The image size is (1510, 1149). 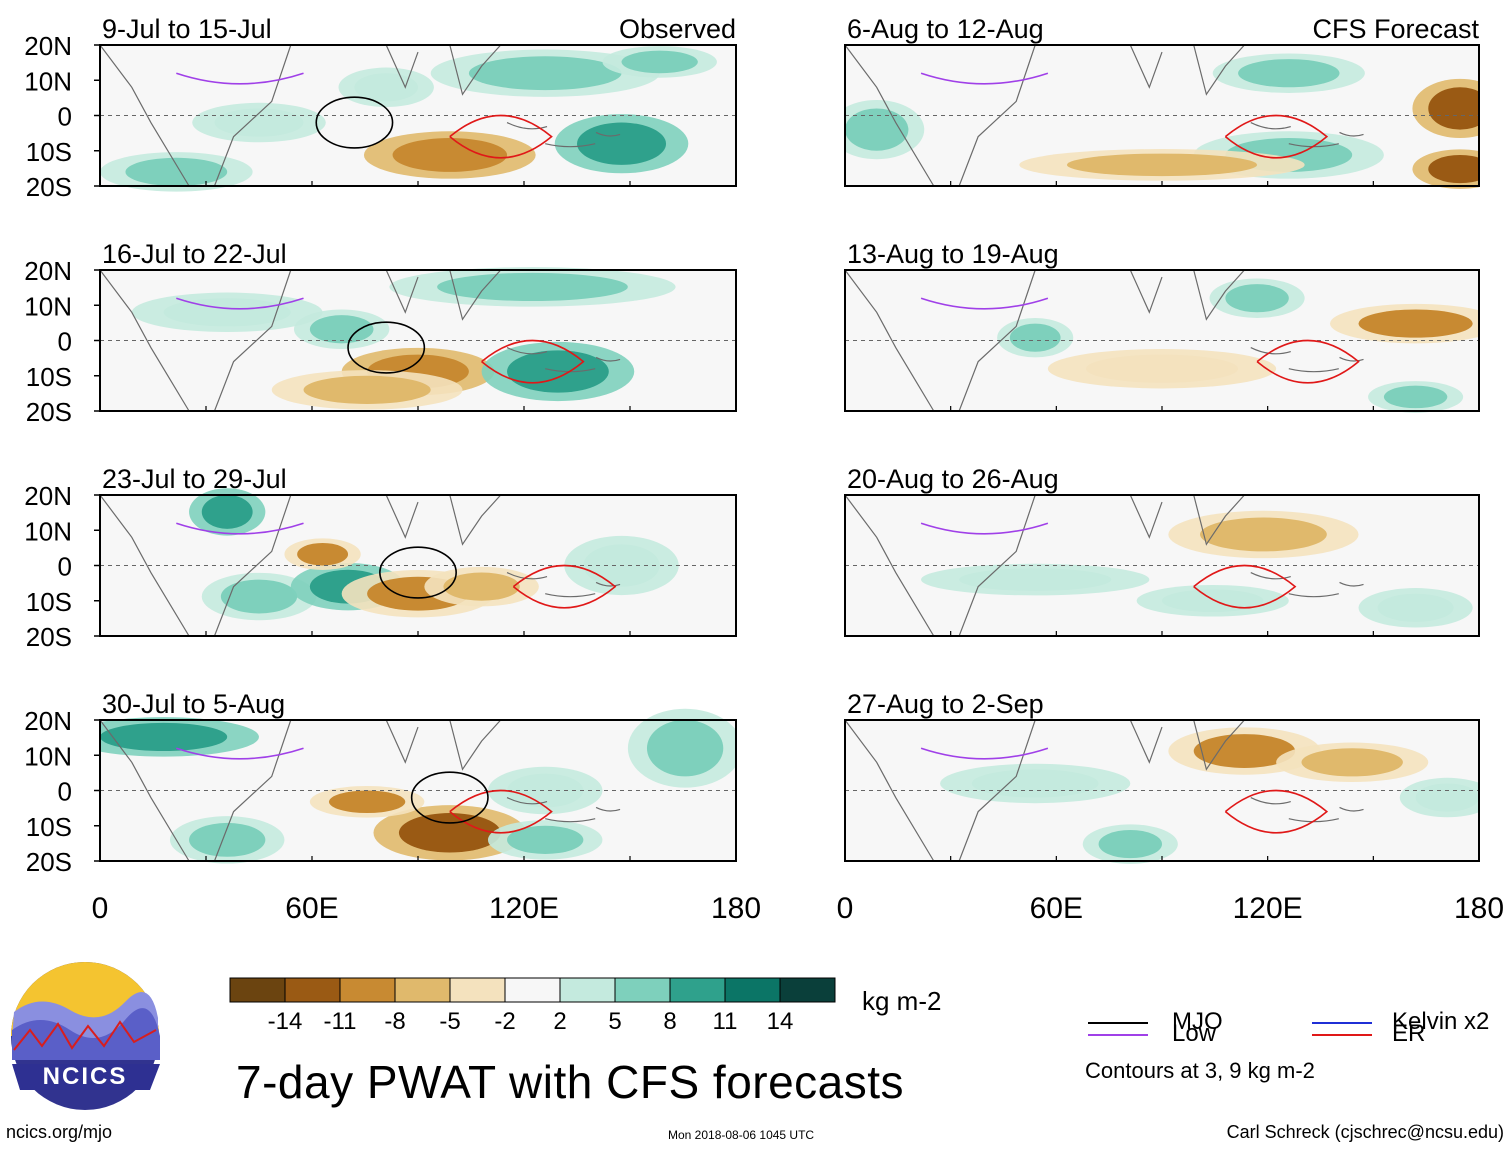 What do you see at coordinates (1409, 1033) in the screenshot?
I see `legend-label-er: ER` at bounding box center [1409, 1033].